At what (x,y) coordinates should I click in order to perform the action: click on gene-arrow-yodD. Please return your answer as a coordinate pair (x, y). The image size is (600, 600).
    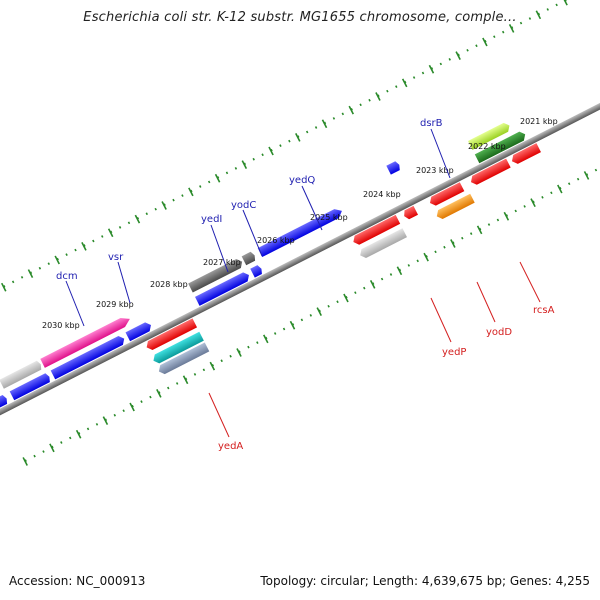
    Looking at the image, I should click on (446, 194).